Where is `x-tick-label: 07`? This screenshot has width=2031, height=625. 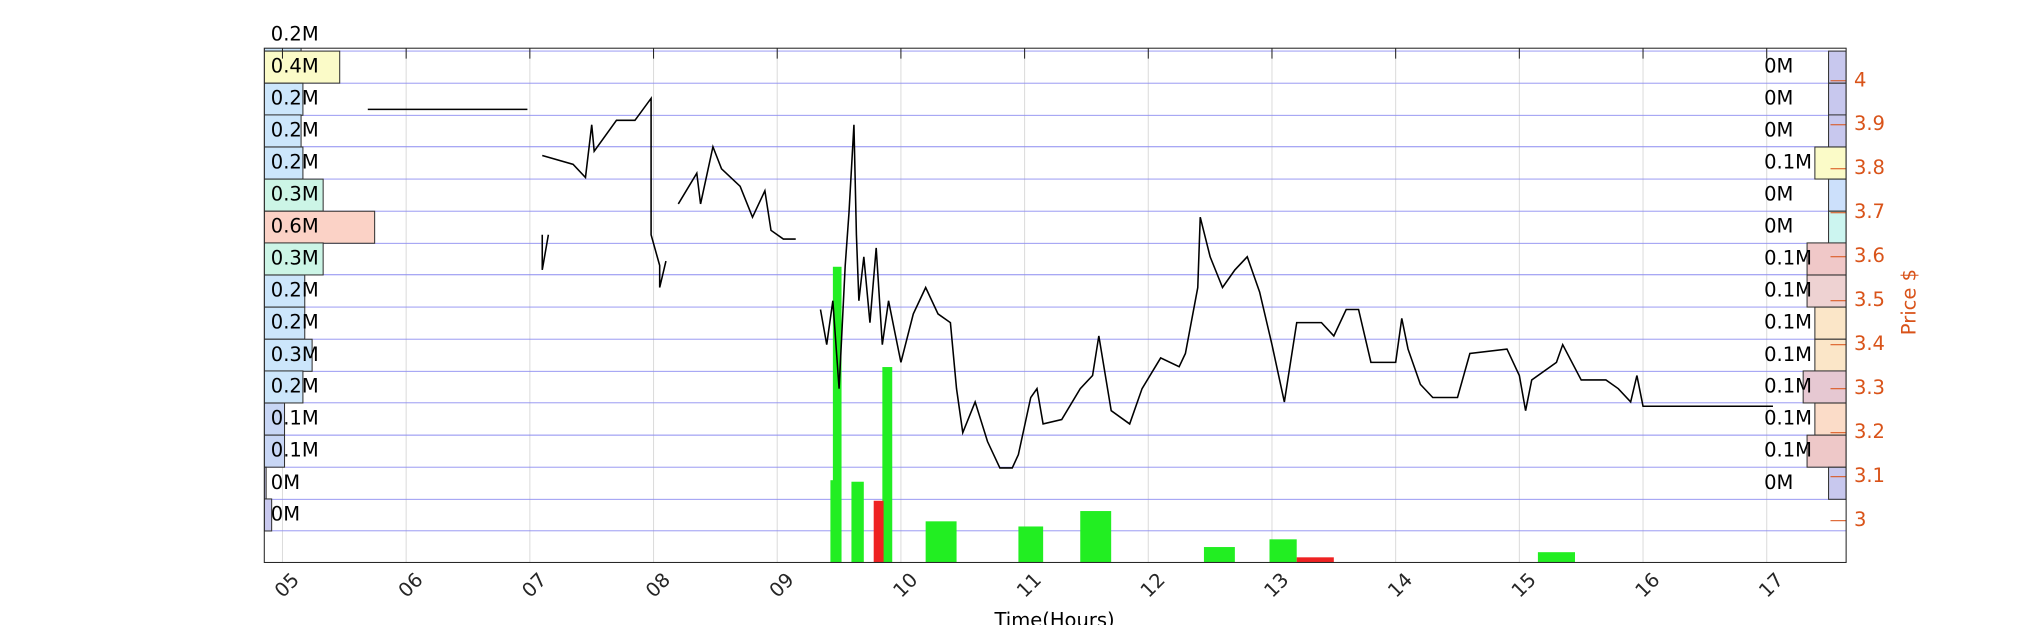 x-tick-label: 07 is located at coordinates (534, 585).